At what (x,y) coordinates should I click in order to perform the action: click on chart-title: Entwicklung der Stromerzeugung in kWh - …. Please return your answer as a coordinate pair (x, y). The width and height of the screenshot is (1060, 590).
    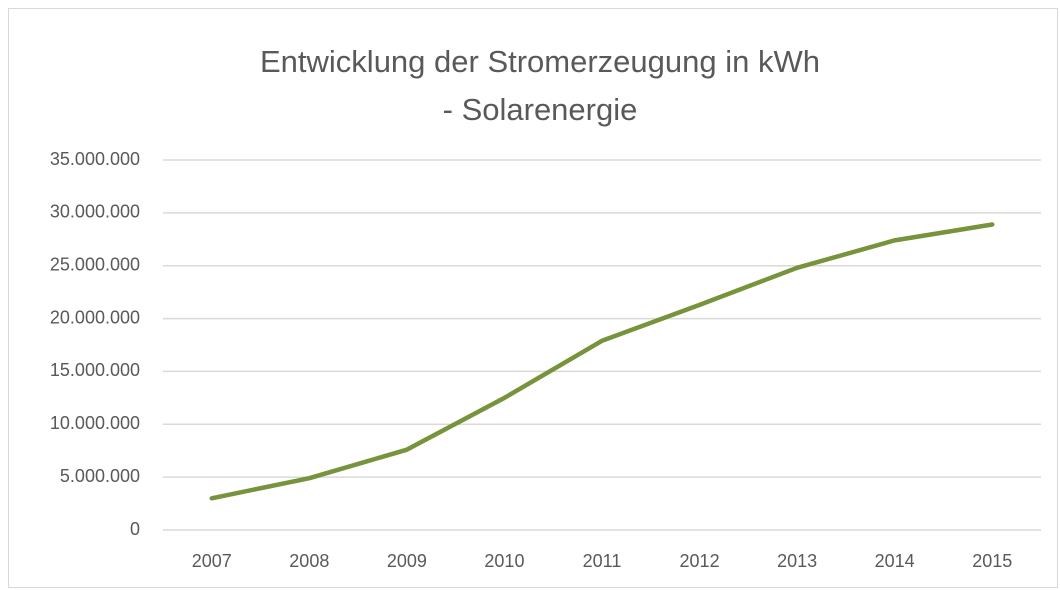
    Looking at the image, I should click on (540, 85).